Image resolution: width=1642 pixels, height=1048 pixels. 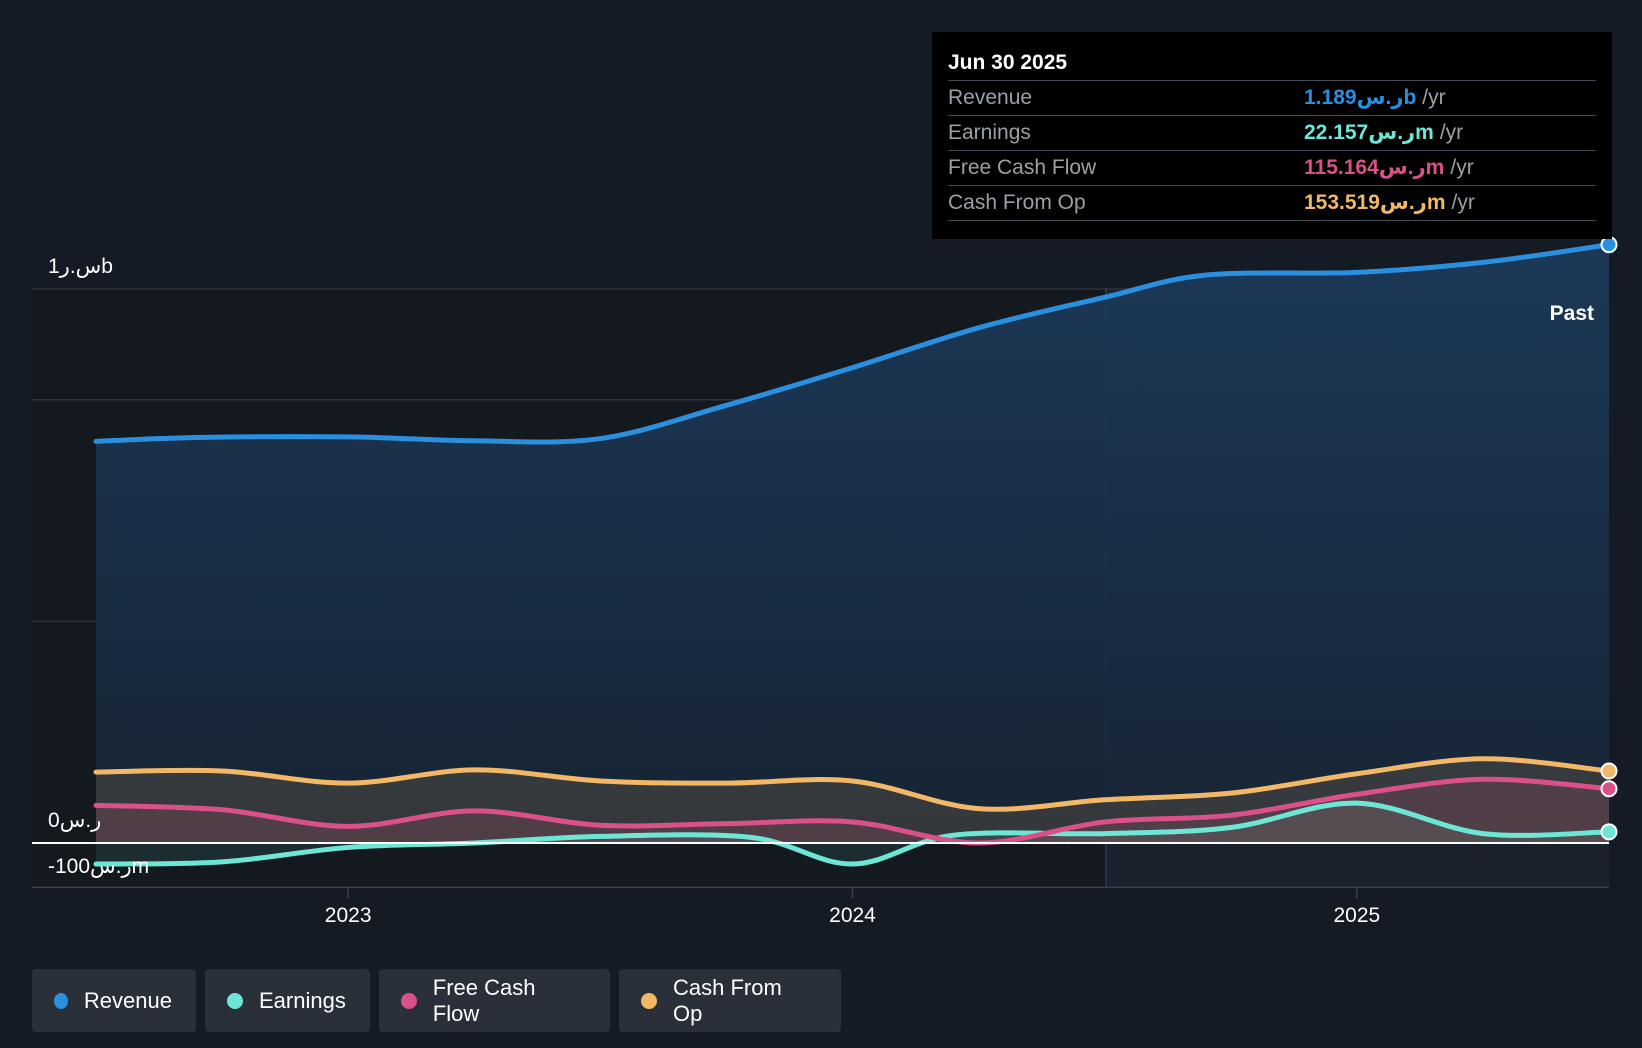 What do you see at coordinates (235, 1000) in the screenshot?
I see `earnings-dot-icon` at bounding box center [235, 1000].